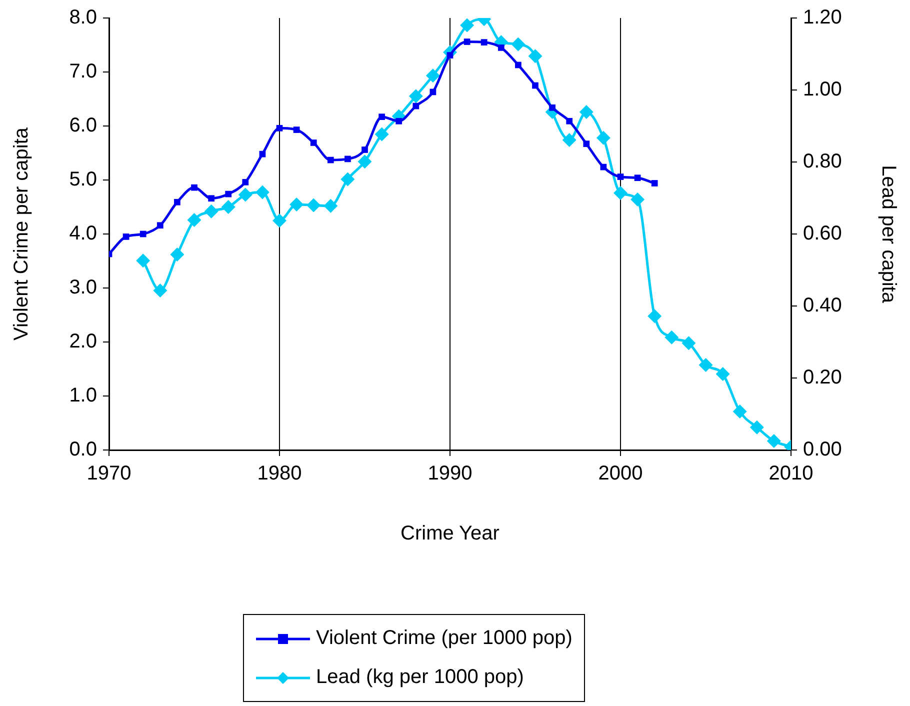 The height and width of the screenshot is (706, 910). I want to click on y-tick-label: 2.0, so click(83, 341).